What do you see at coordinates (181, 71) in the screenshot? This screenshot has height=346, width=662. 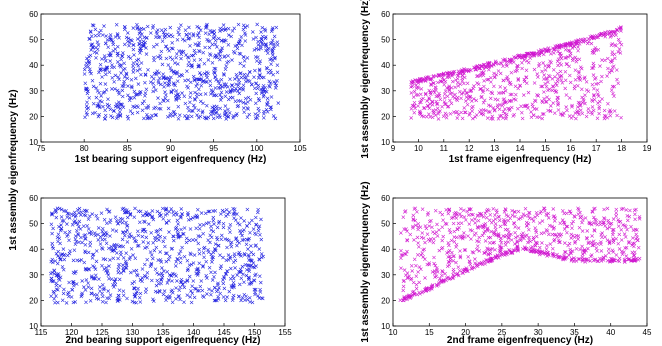 I see `scatter-points` at bounding box center [181, 71].